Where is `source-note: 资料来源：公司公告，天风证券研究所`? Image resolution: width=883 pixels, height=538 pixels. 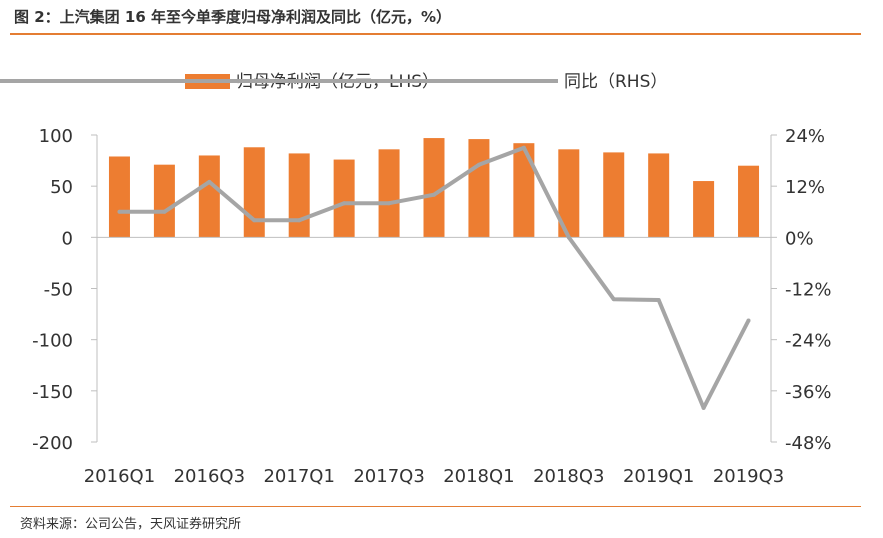 source-note: 资料来源：公司公告，天风证券研究所 is located at coordinates (131, 524).